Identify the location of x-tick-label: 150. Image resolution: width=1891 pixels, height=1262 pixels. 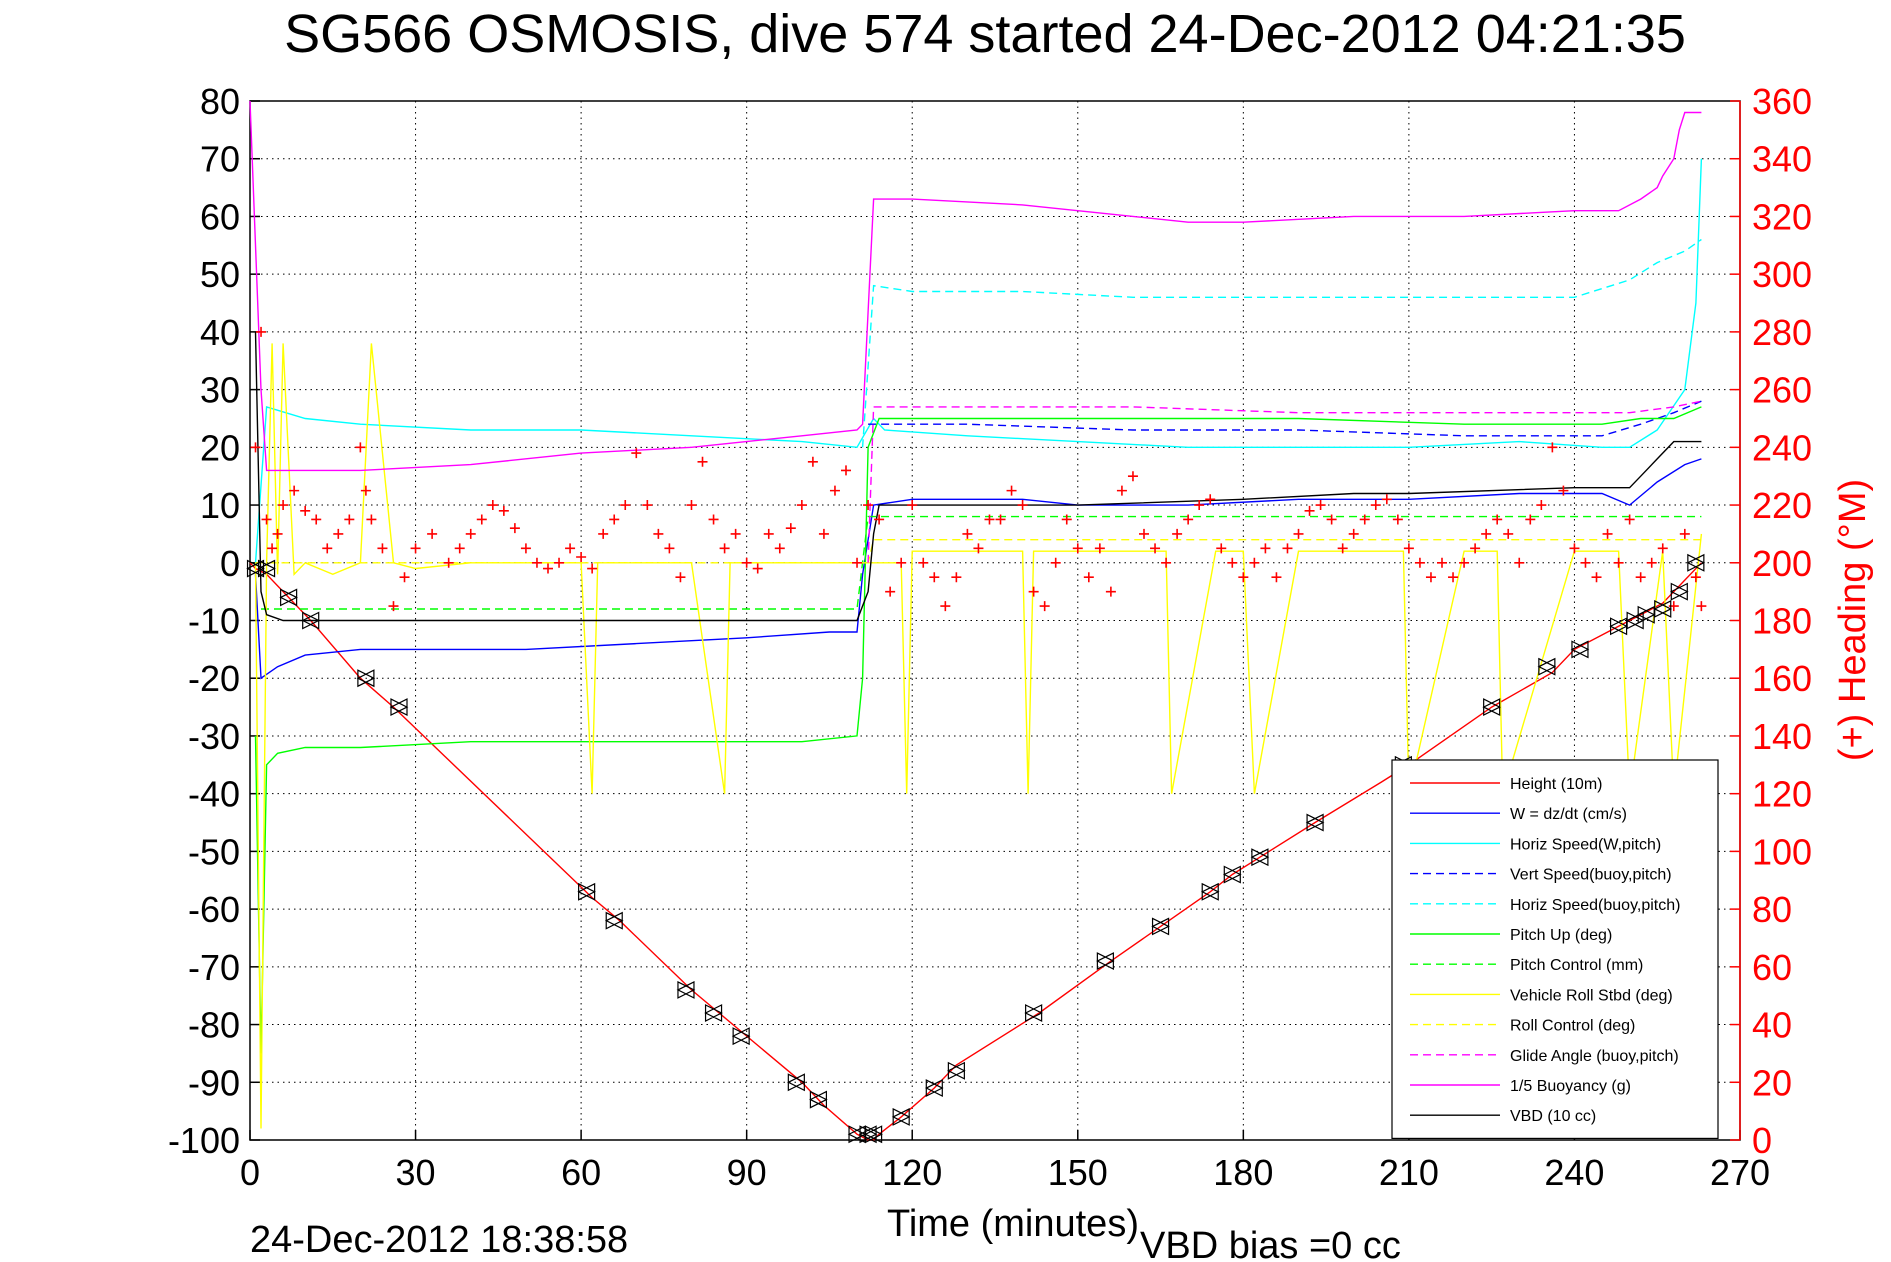
(1078, 1172).